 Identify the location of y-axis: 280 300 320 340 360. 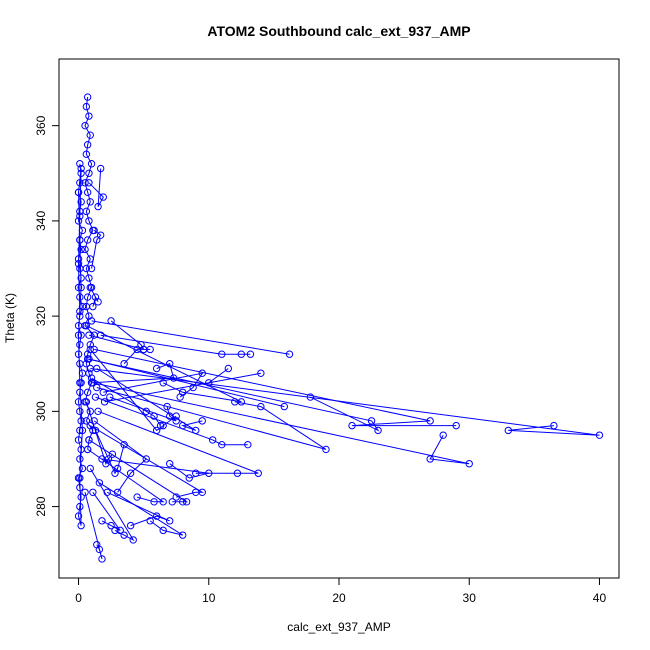
(47, 316).